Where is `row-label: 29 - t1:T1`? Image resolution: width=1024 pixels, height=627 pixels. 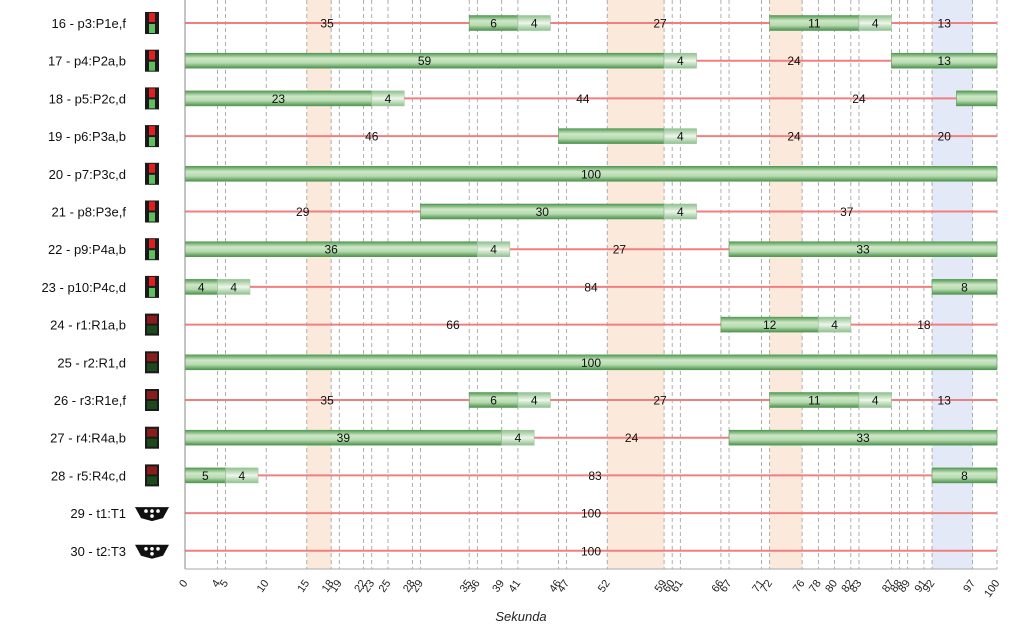
row-label: 29 - t1:T1 is located at coordinates (98, 513).